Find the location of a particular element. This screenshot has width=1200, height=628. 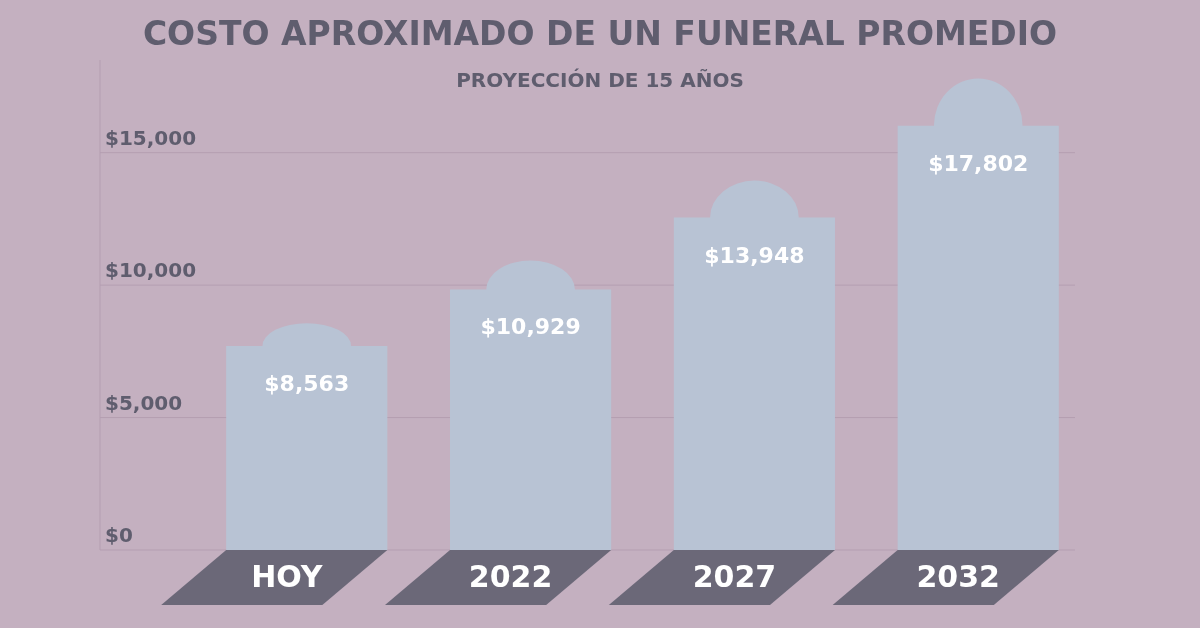

y-tick-label: $0 is located at coordinates (119, 535).